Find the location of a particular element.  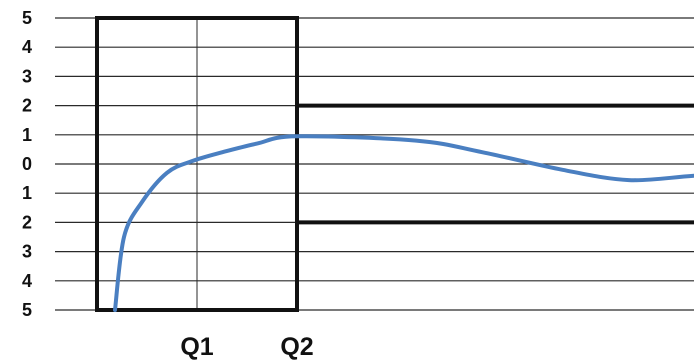

y-tick-label-10: 5 is located at coordinates (27, 310).